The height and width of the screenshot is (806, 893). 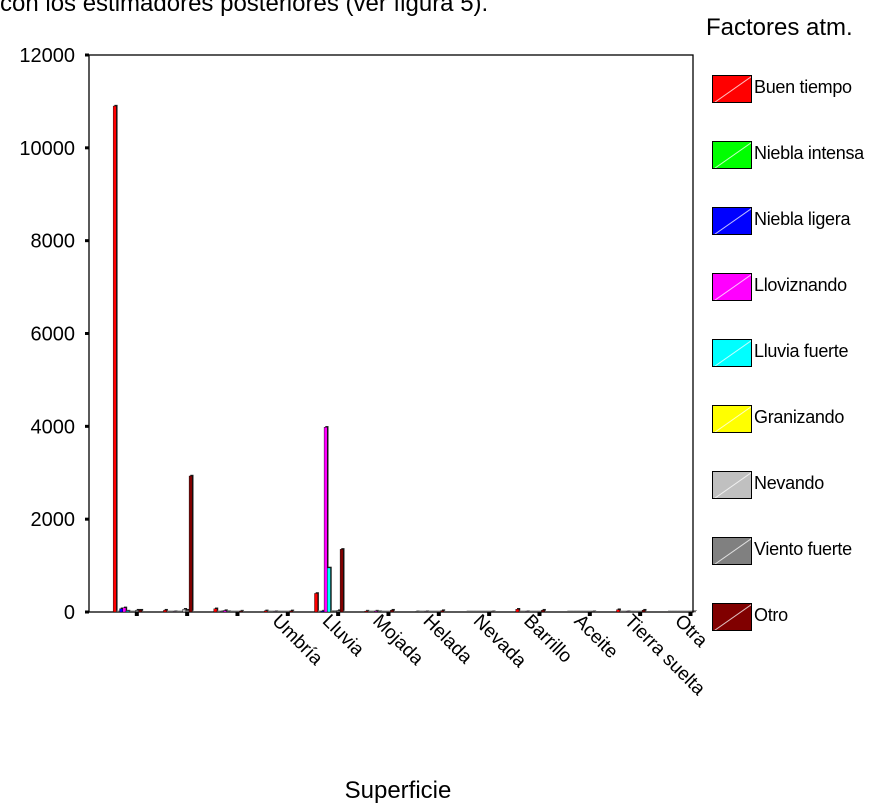 I want to click on legend-label: Nevando, so click(x=789, y=483).